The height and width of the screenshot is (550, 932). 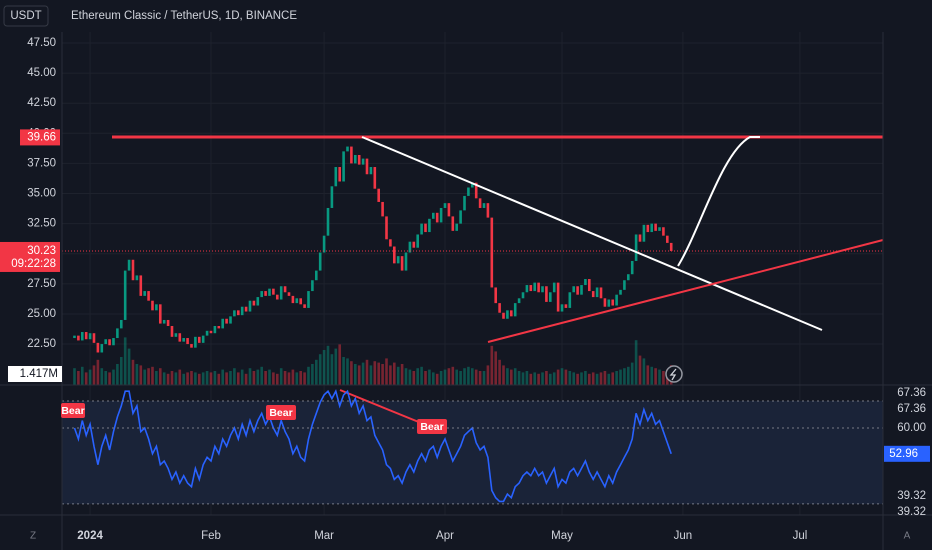 I want to click on x-tick-label: Jul, so click(x=800, y=536).